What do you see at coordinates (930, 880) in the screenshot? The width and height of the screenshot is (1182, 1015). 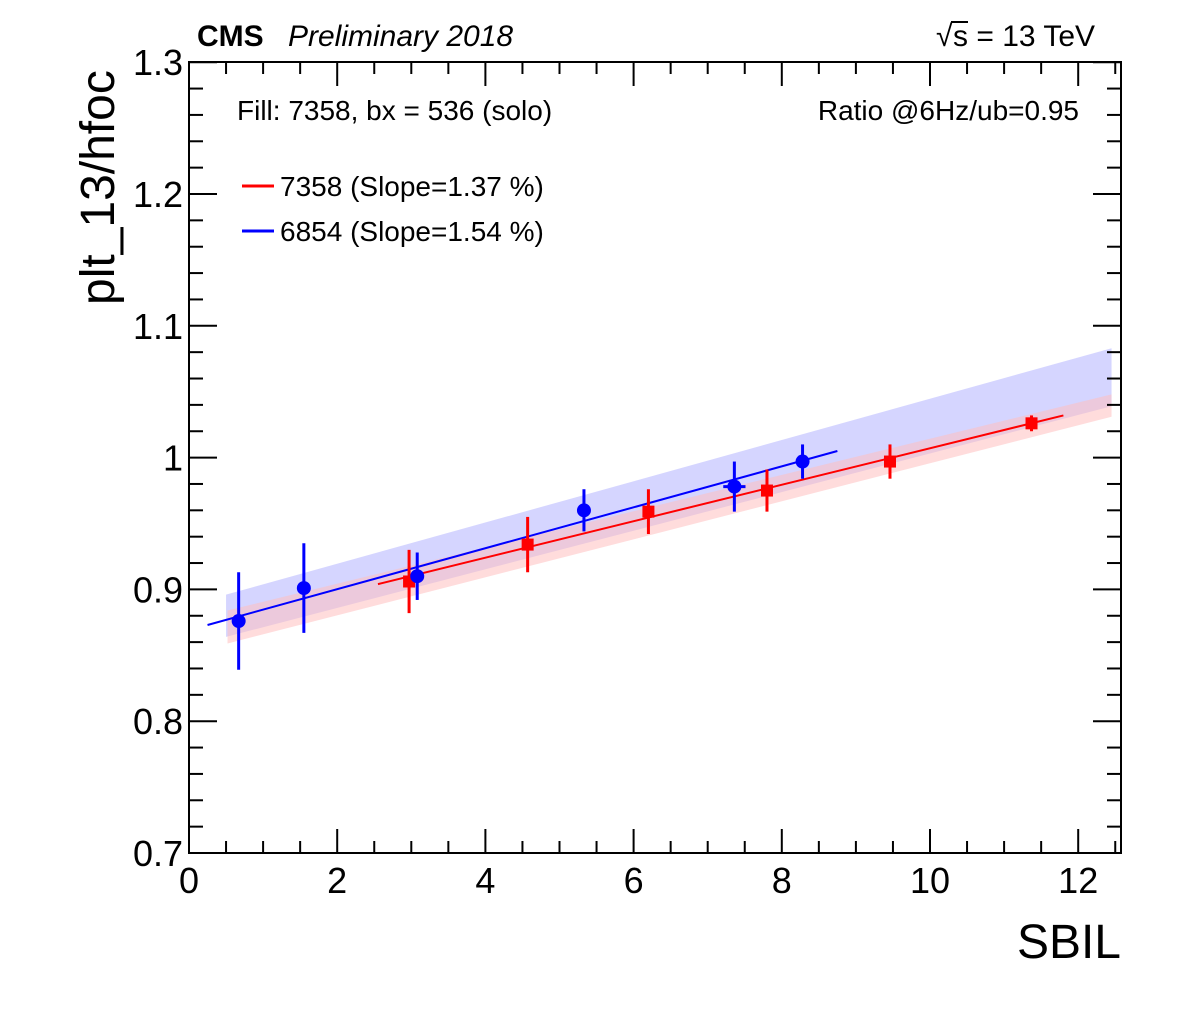 I see `x-tick-label: 10` at bounding box center [930, 880].